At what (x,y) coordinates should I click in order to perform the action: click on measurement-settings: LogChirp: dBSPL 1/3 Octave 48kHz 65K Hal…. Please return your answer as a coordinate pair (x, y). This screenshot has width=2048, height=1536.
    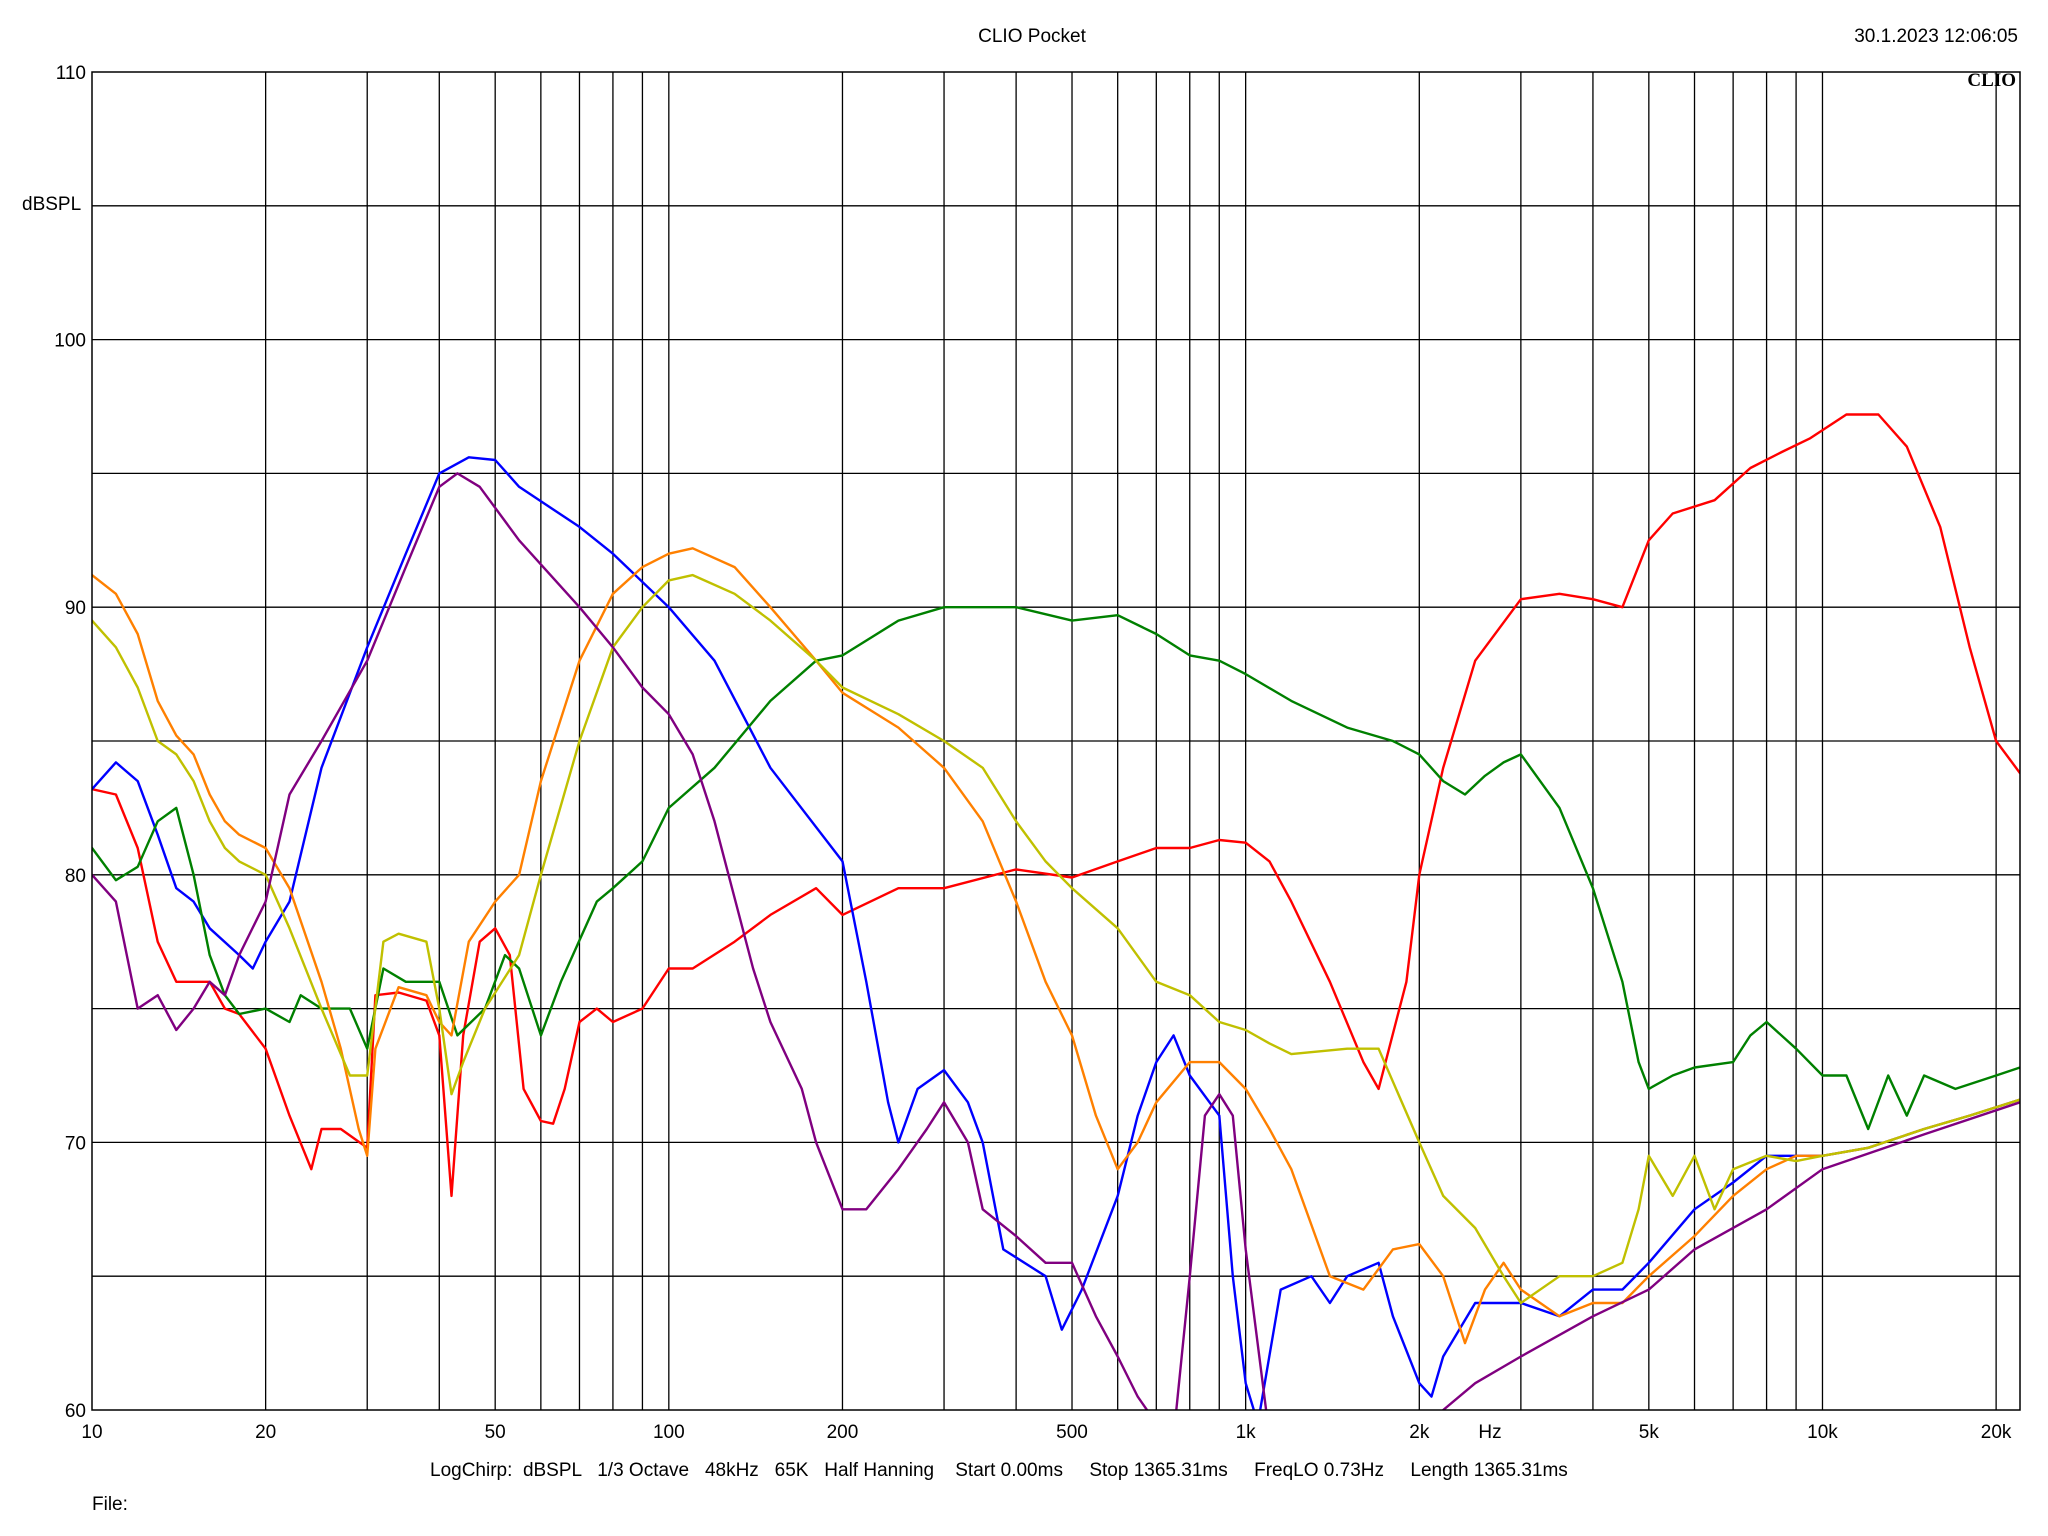
    Looking at the image, I should click on (999, 1470).